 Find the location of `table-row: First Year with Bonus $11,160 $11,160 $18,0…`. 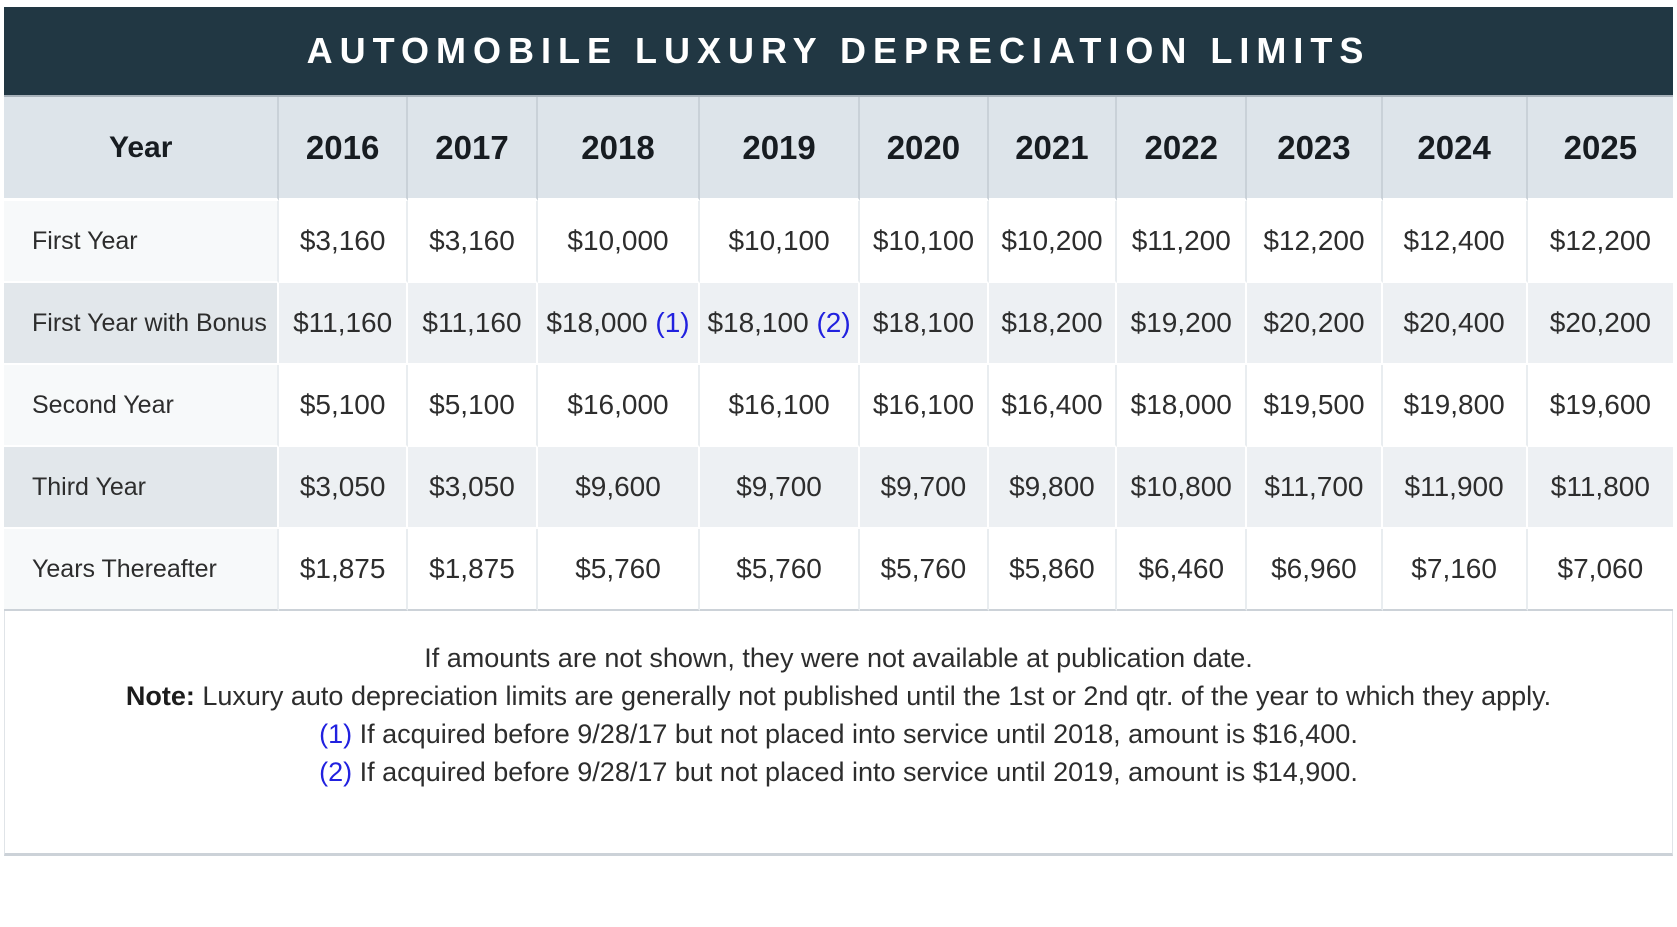

table-row: First Year with Bonus $11,160 $11,160 $18,0… is located at coordinates (838, 324).